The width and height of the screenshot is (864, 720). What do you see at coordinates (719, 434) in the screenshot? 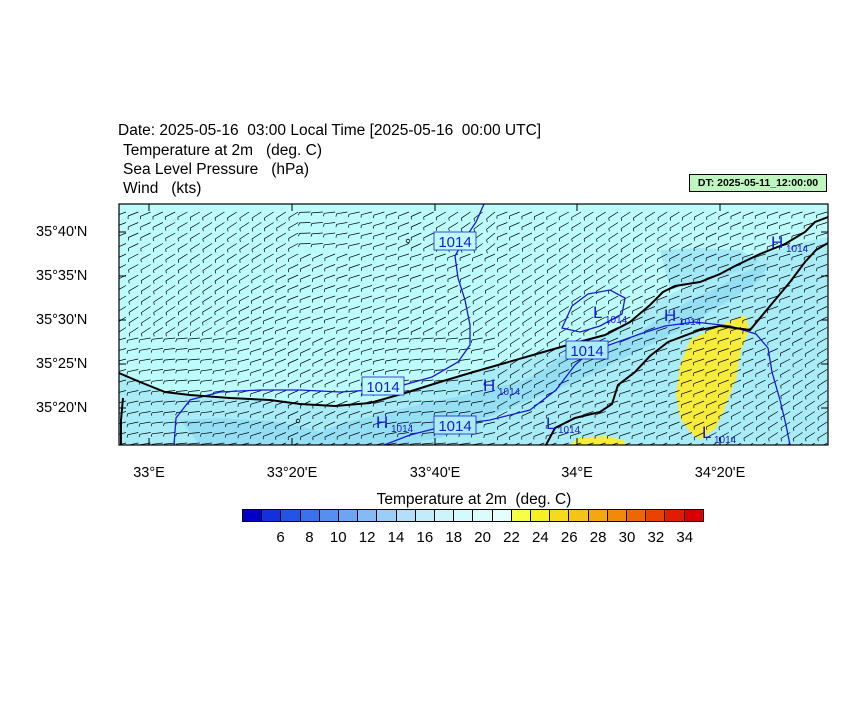
I see `low-pressure-label: L 1014` at bounding box center [719, 434].